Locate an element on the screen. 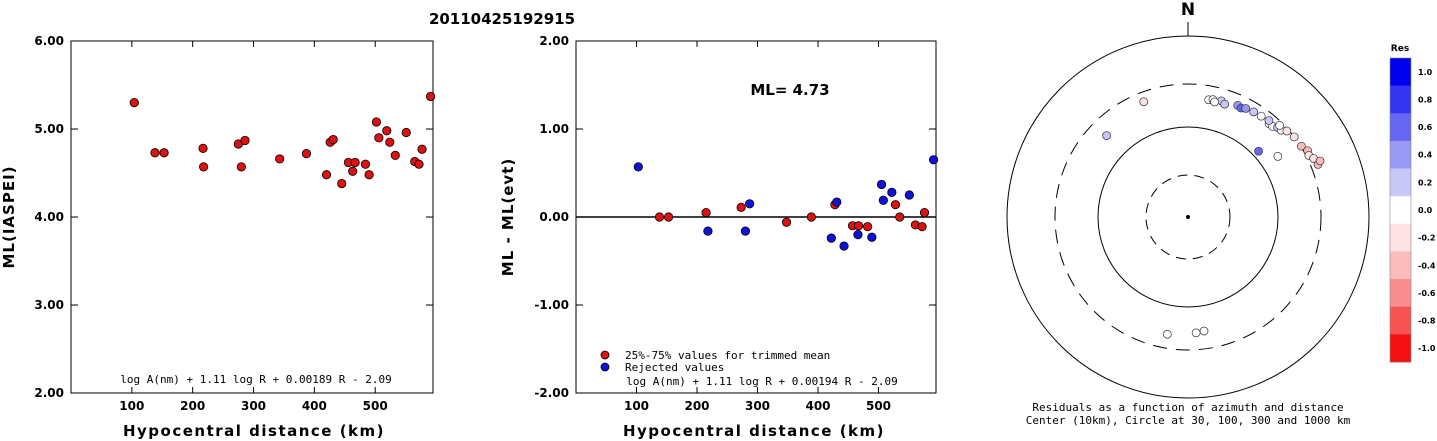  colorbar-label: -0.4 is located at coordinates (1427, 265).